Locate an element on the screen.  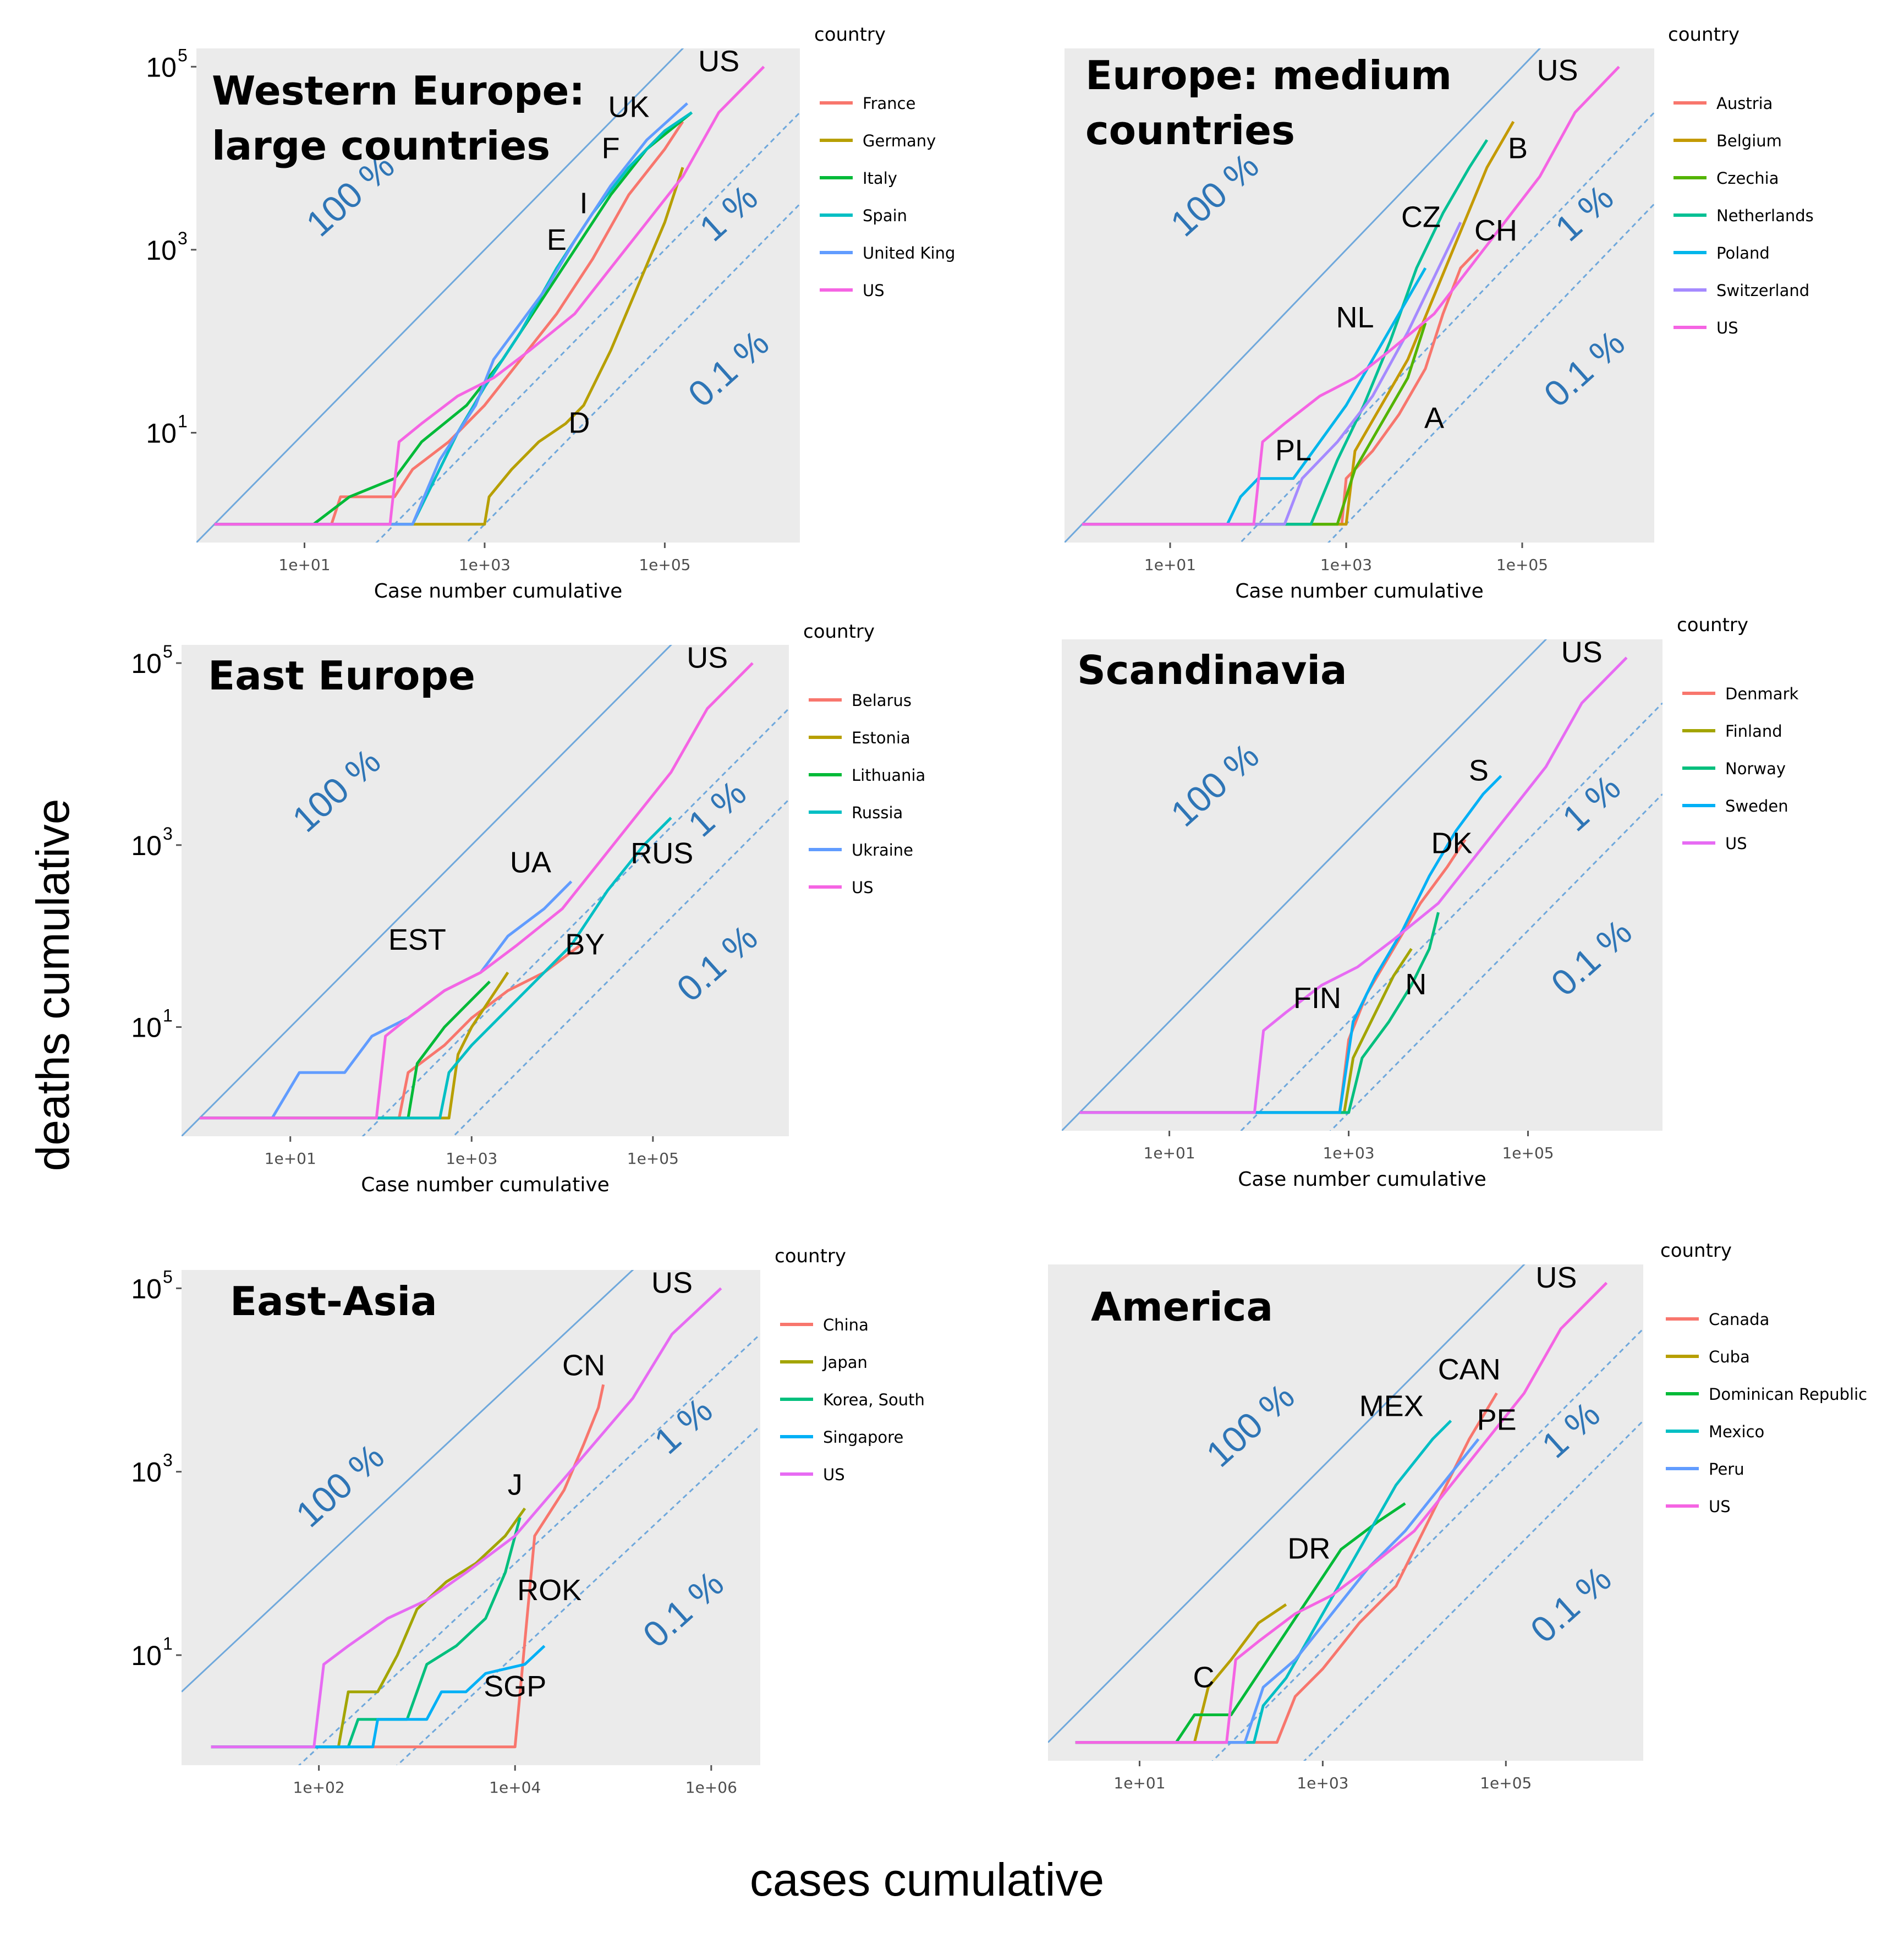
annotation-s: S is located at coordinates (1479, 770).